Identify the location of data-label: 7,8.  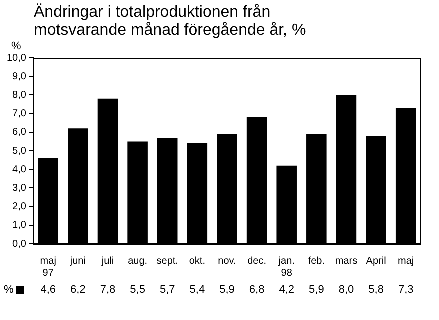
(108, 290).